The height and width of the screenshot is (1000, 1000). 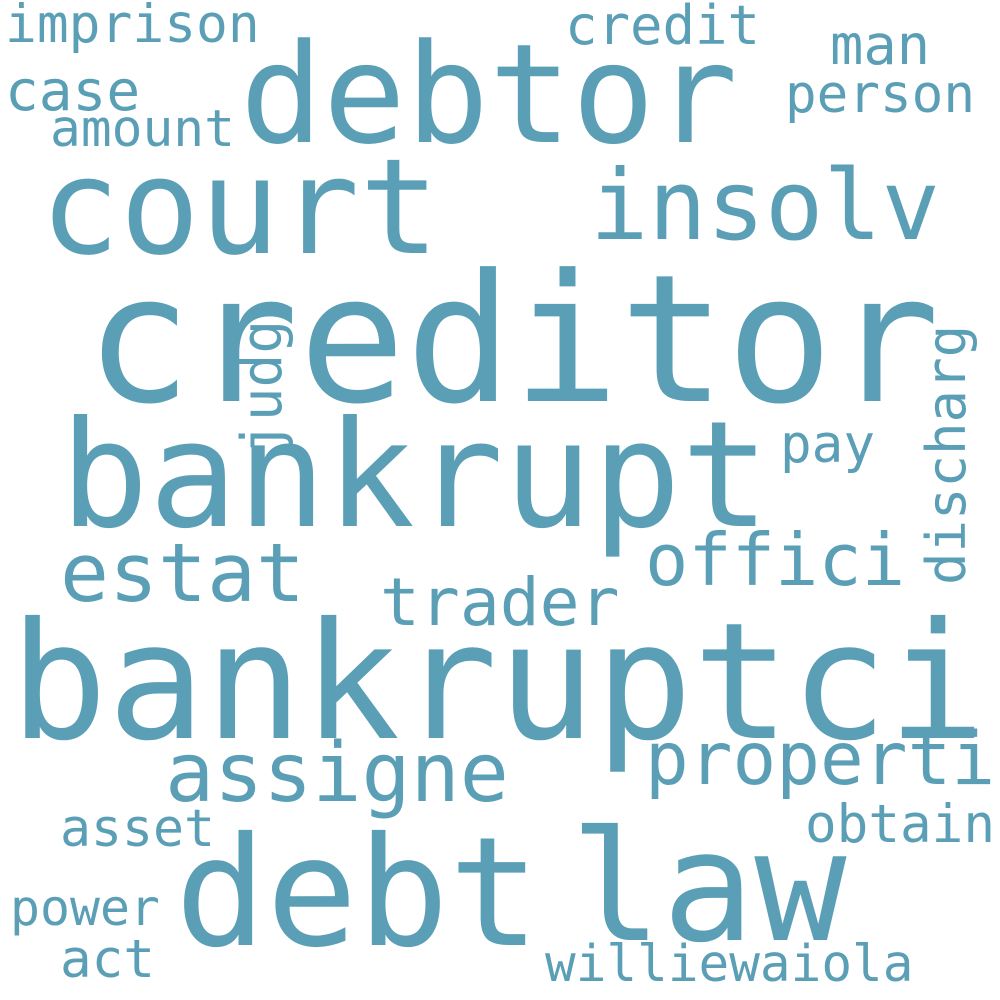 I want to click on word-power: power, so click(x=85, y=908).